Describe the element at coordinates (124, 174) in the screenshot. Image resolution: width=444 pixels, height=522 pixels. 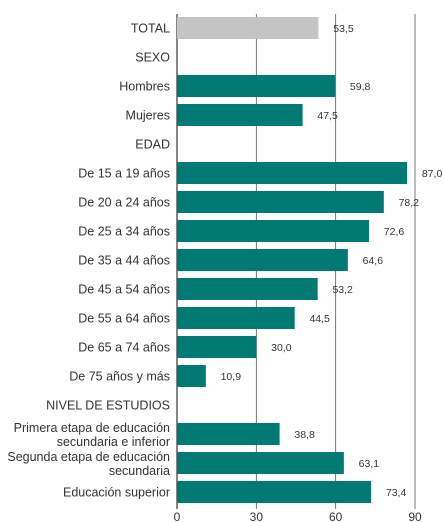
I see `category-label-de-15-a-19-anos: De 15 a 19 años` at that location.